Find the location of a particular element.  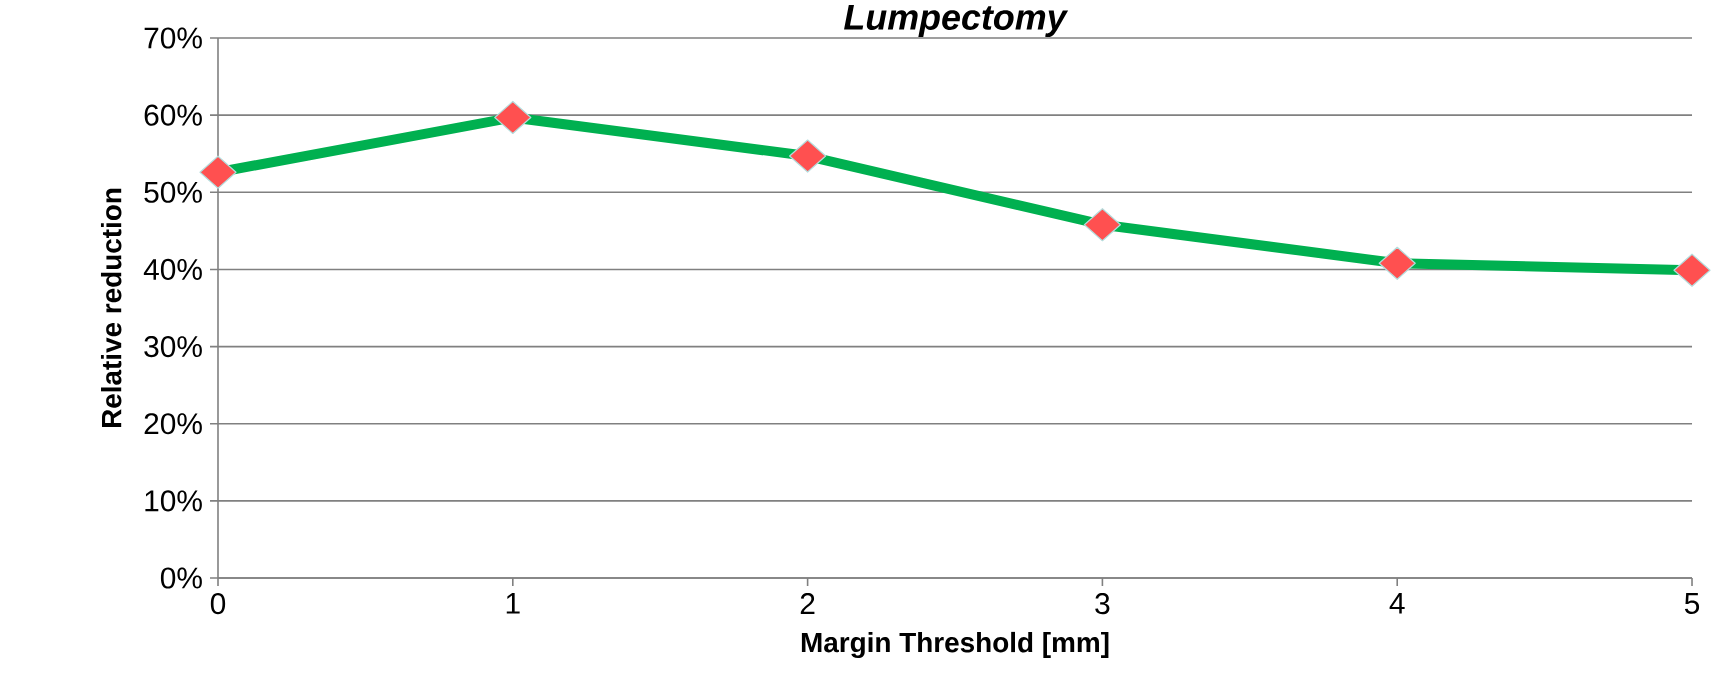

x-tick-label: 3 is located at coordinates (1102, 604).